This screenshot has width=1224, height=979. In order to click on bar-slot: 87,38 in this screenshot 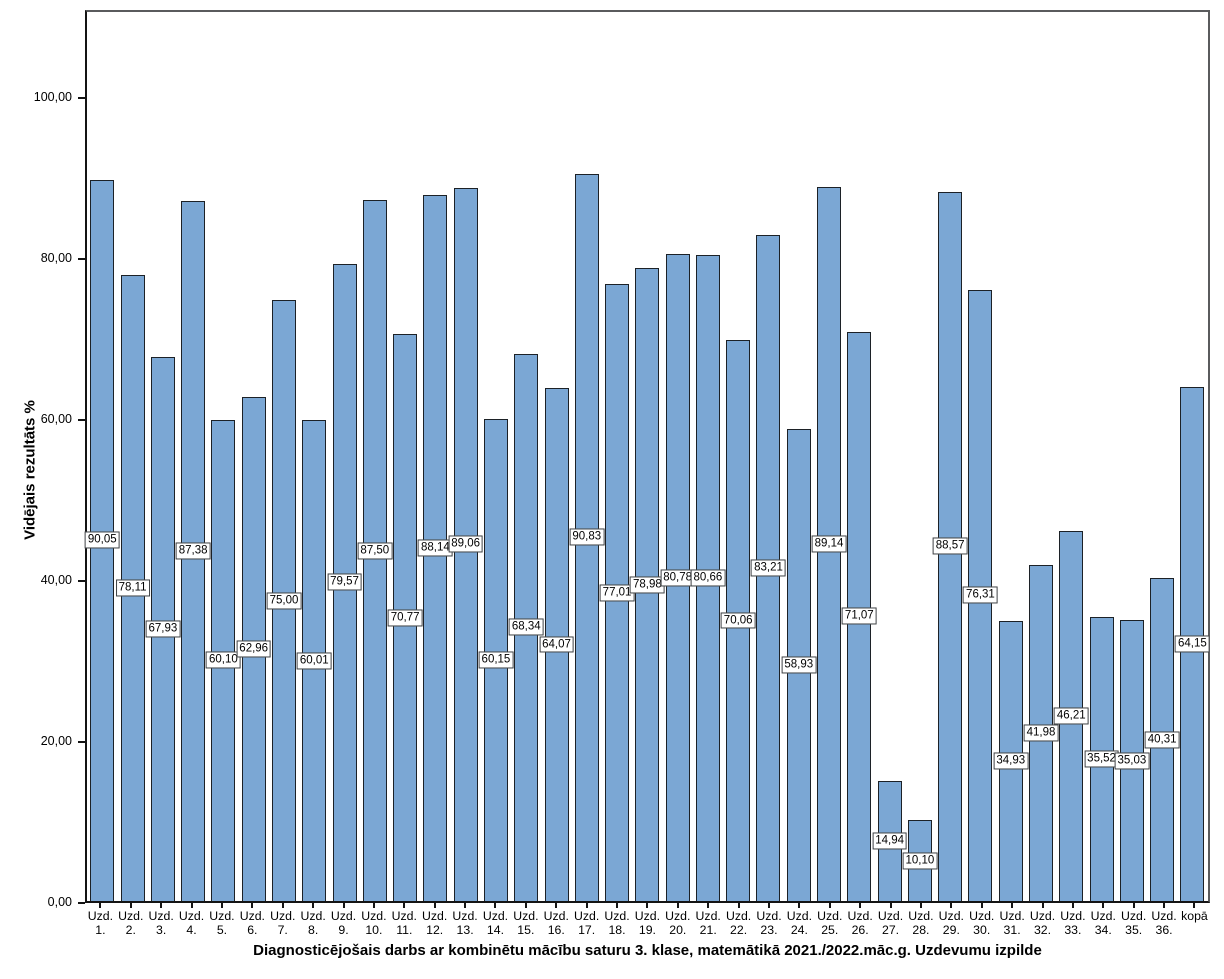, I will do `click(193, 456)`.